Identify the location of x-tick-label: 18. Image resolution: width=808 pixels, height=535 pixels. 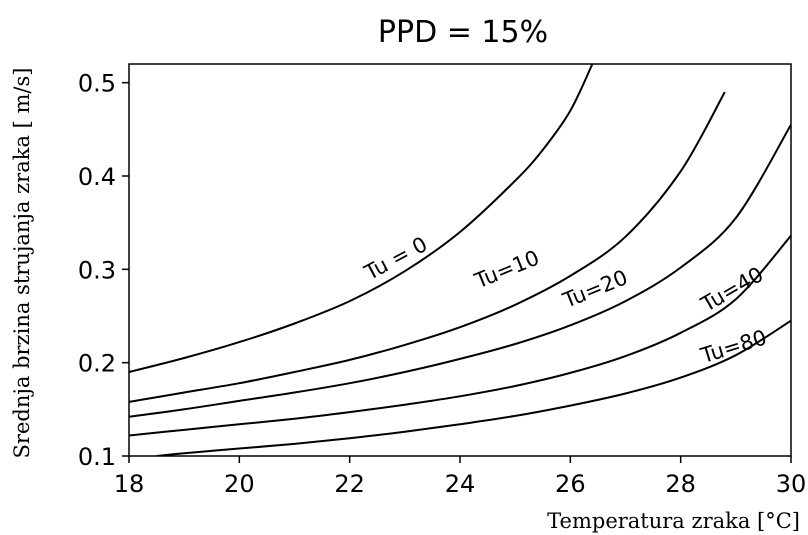
(129, 484).